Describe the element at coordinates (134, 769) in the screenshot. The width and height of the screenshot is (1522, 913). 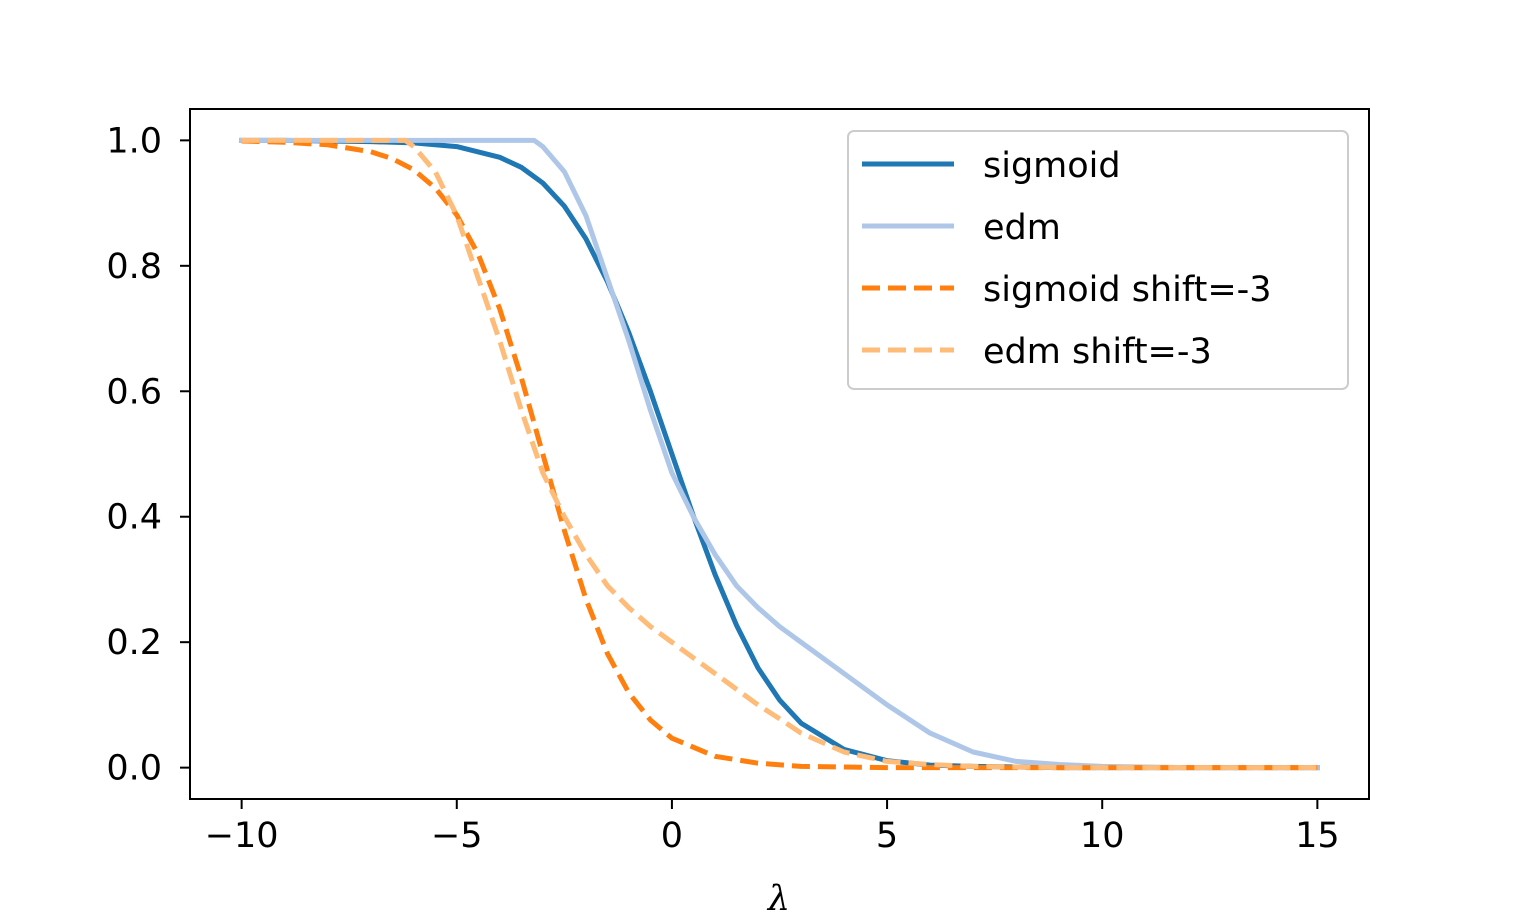
I see `y-tick-label: 0.0` at that location.